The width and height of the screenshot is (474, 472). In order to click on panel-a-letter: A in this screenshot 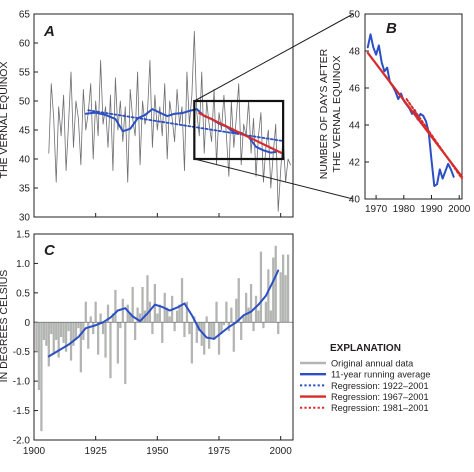, I will do `click(49, 31)`.